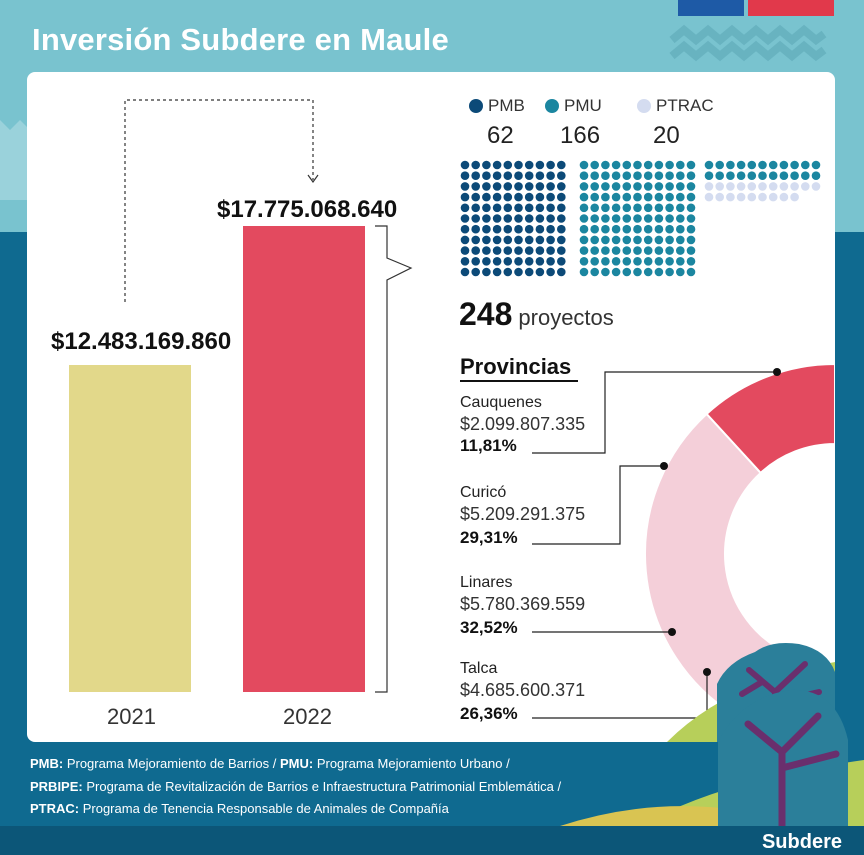 This screenshot has height=855, width=864. What do you see at coordinates (523, 514) in the screenshot?
I see `province-curico-amount: $5.209.291.375` at bounding box center [523, 514].